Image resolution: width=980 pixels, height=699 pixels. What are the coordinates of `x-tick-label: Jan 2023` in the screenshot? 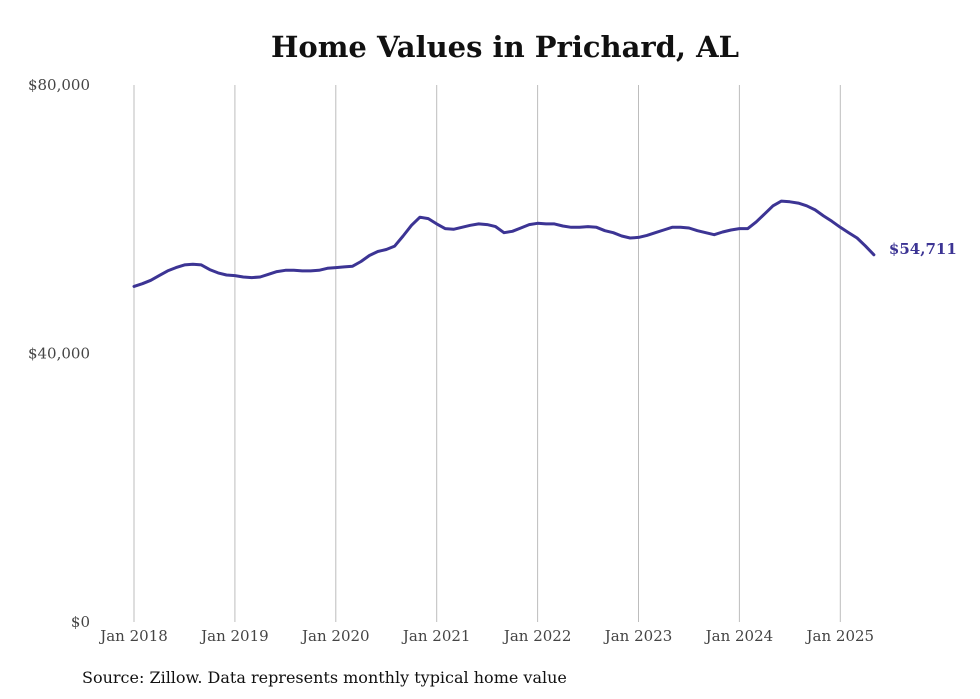 It's located at (638, 636).